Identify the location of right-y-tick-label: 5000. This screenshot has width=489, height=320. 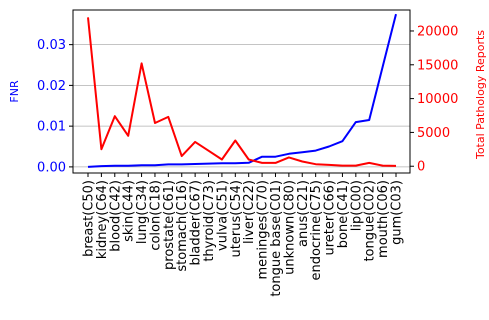
(433, 133).